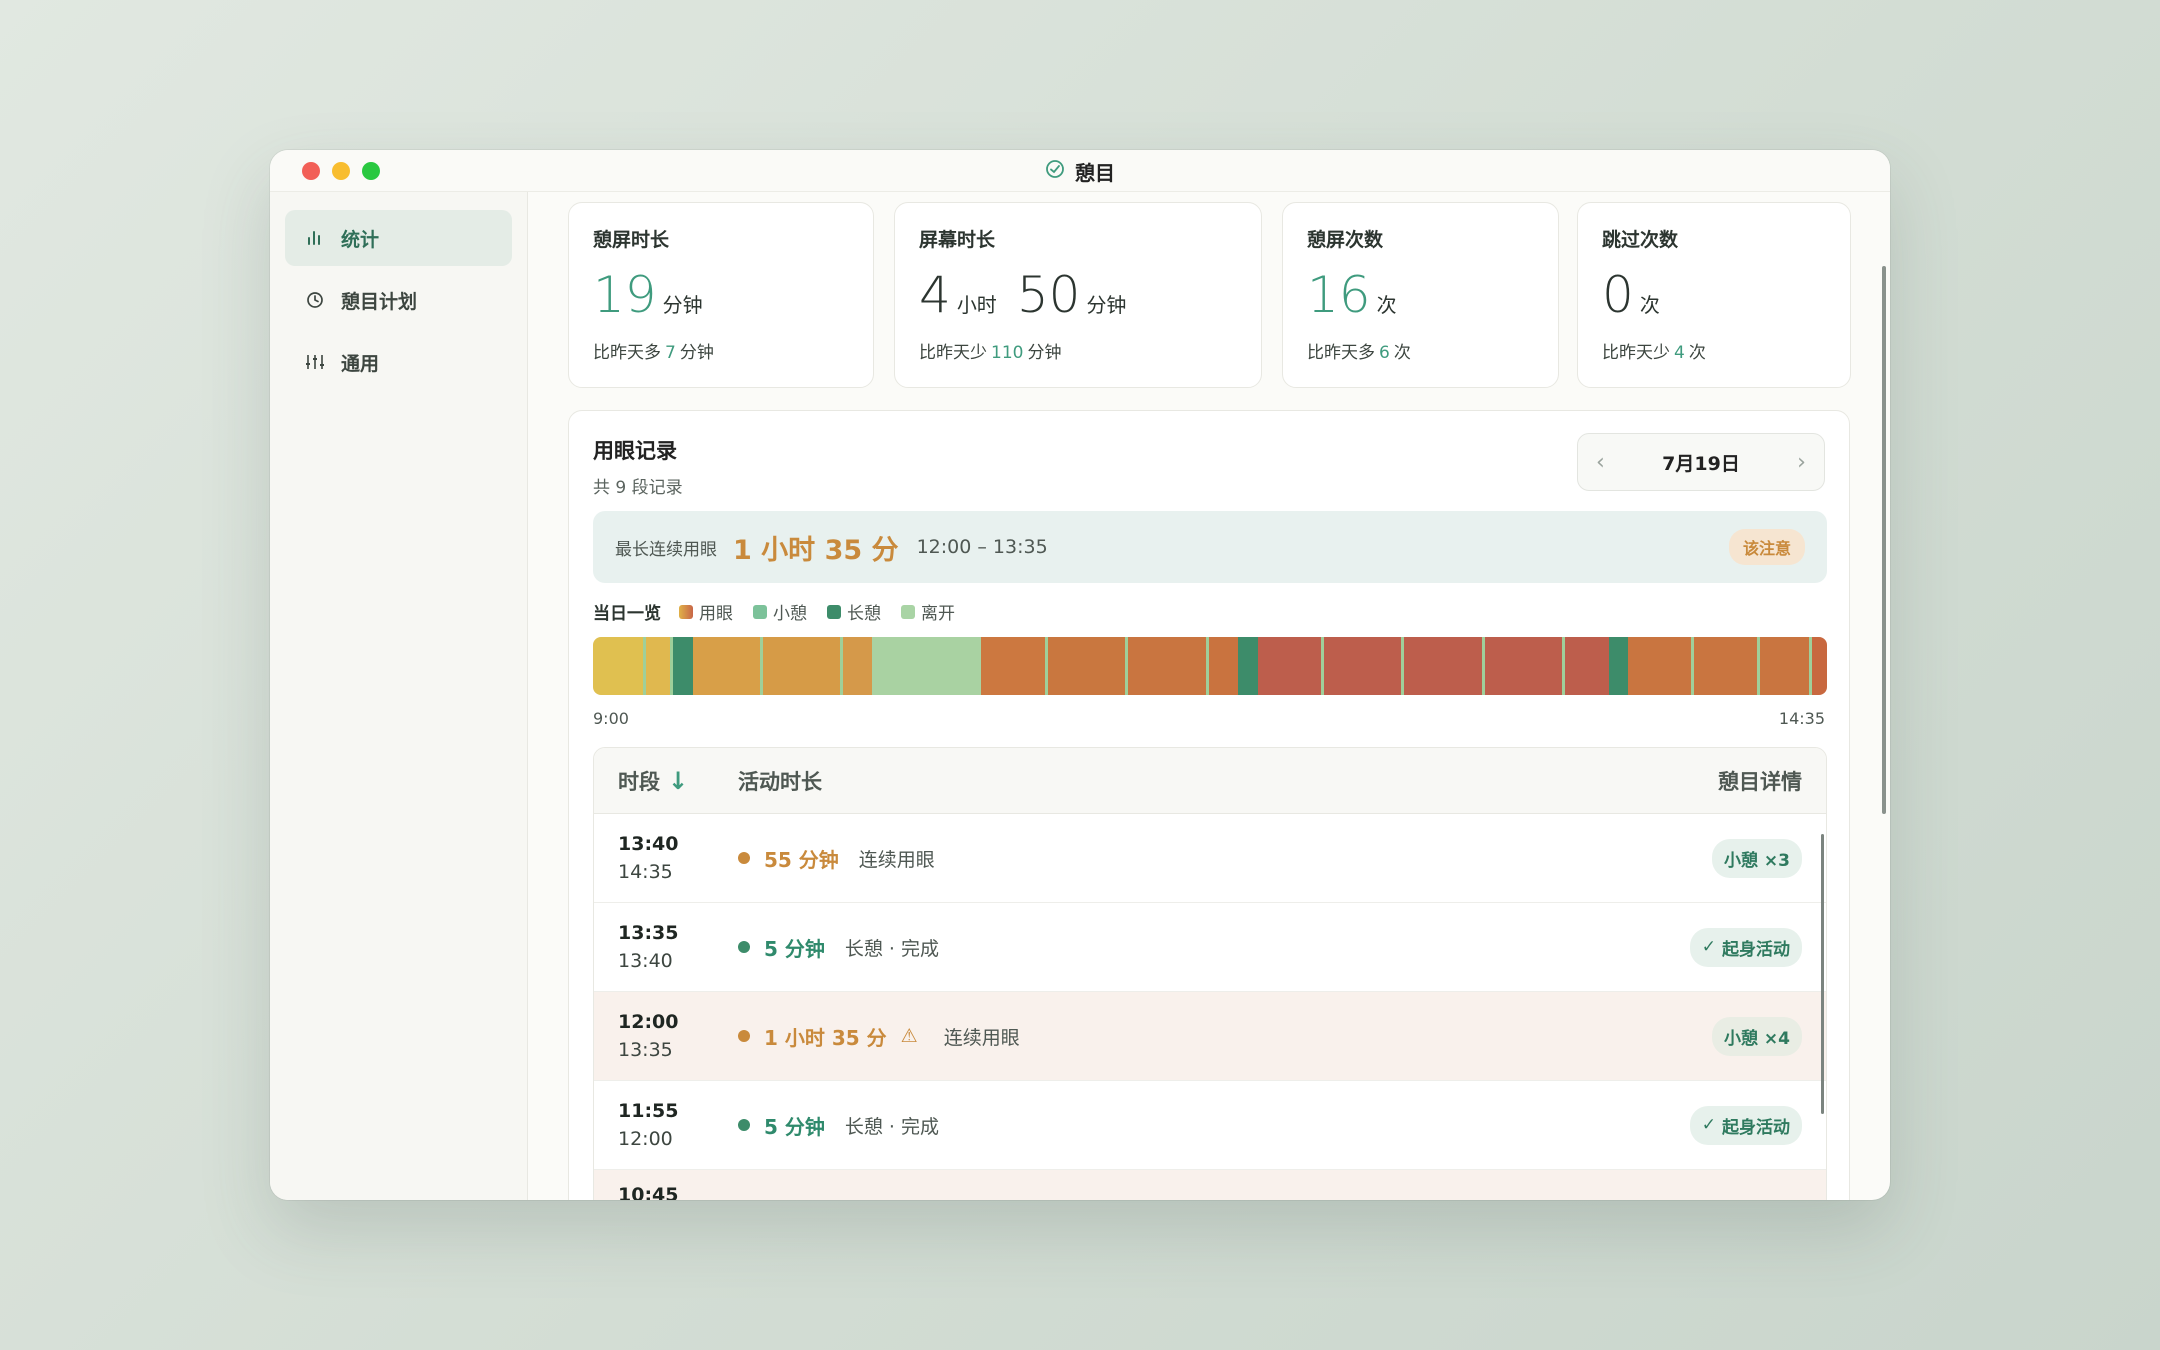  What do you see at coordinates (1345, 240) in the screenshot?
I see `stat-label: 憩屏次数` at bounding box center [1345, 240].